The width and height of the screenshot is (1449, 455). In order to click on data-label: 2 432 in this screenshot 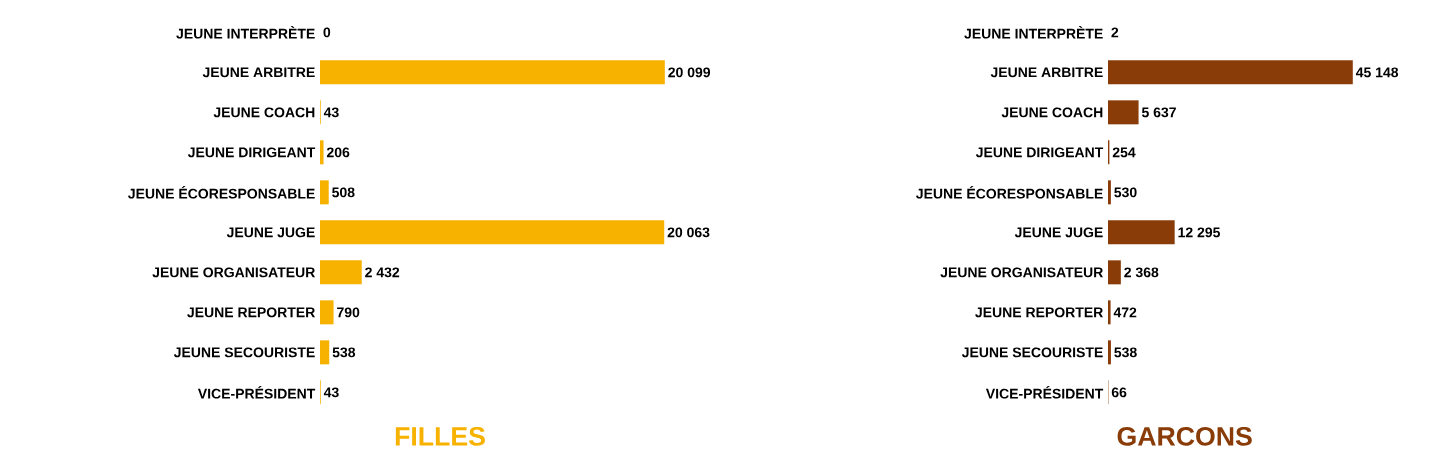, I will do `click(382, 272)`.